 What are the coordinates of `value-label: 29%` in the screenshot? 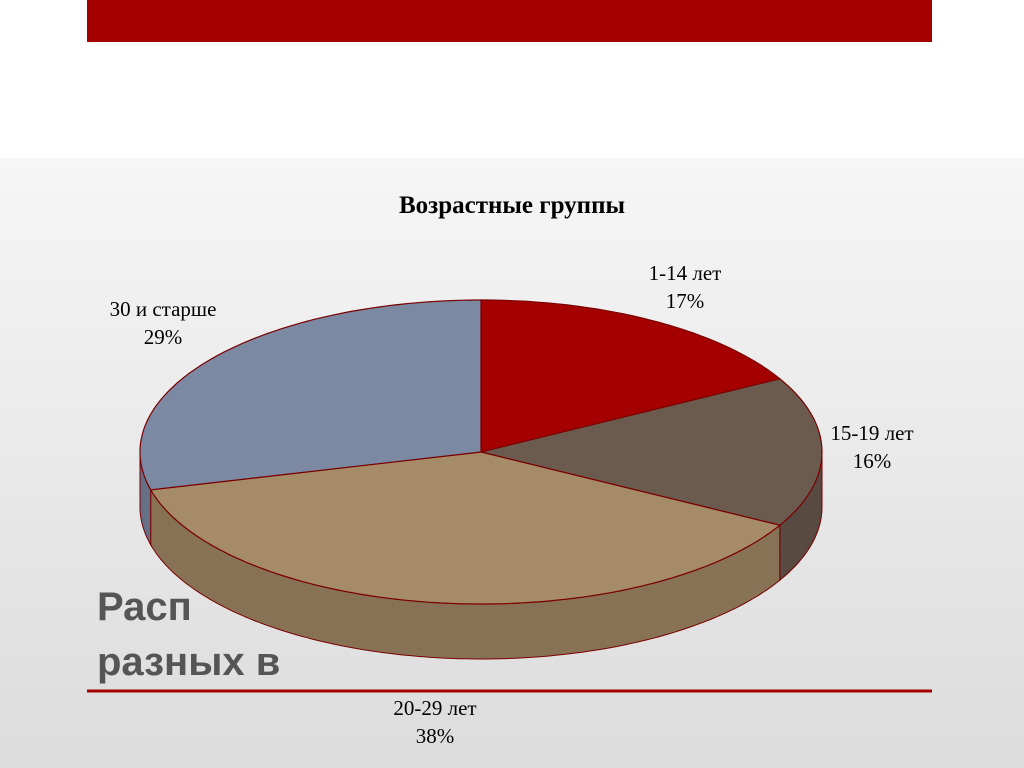 It's located at (163, 337).